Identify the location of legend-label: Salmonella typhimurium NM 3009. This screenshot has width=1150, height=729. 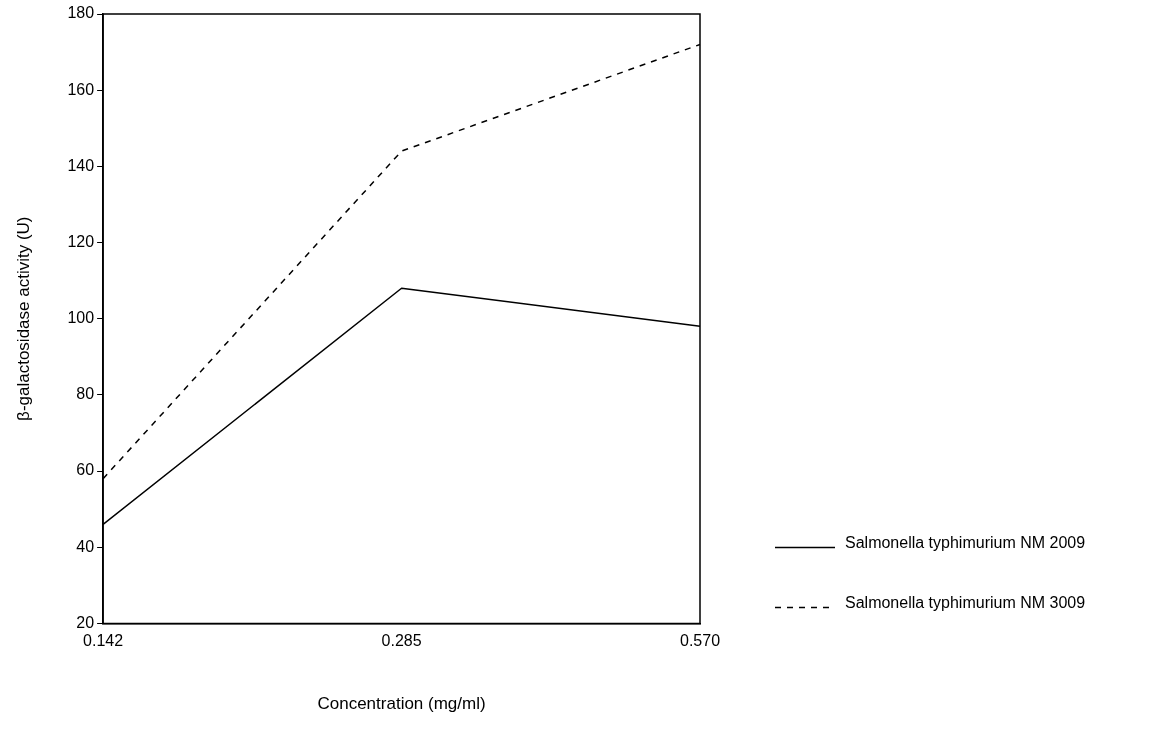
(965, 602).